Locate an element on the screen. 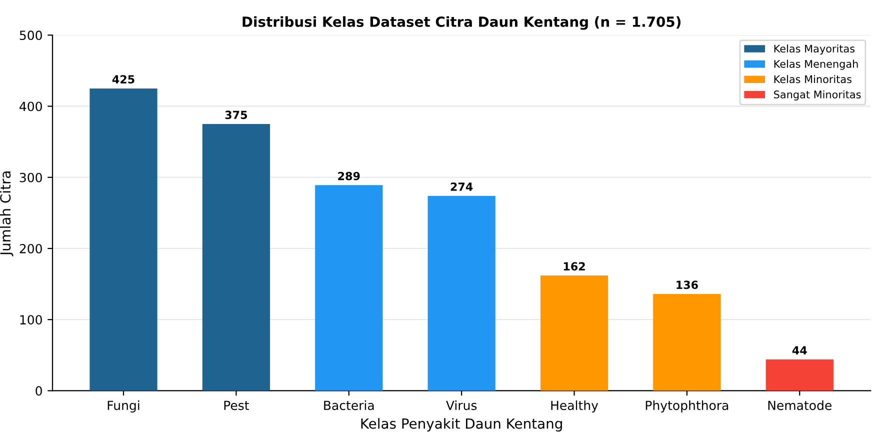 The image size is (875, 439). x-tick-label: Healthy is located at coordinates (574, 406).